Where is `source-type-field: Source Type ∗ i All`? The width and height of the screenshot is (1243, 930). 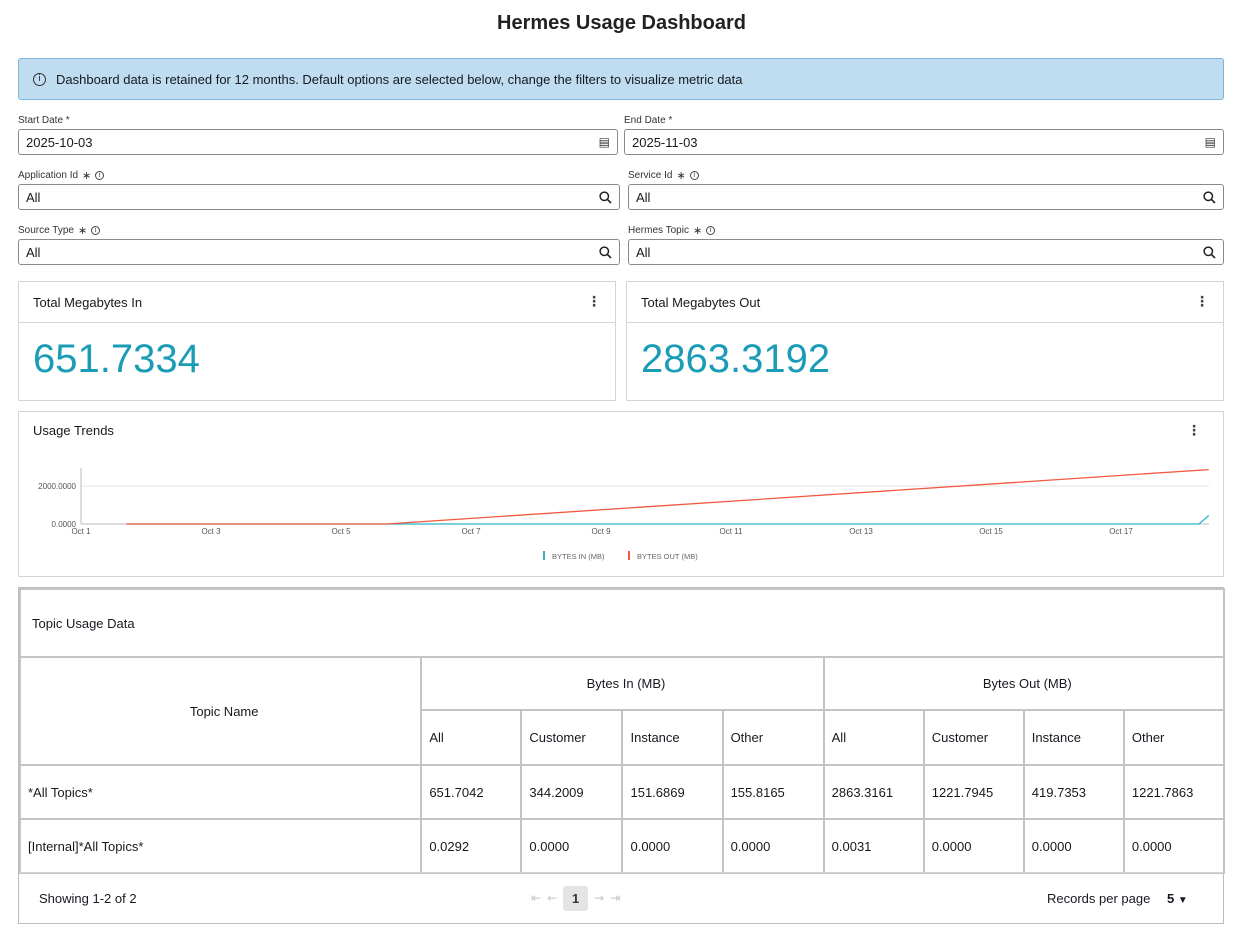 source-type-field: Source Type ∗ i All is located at coordinates (319, 244).